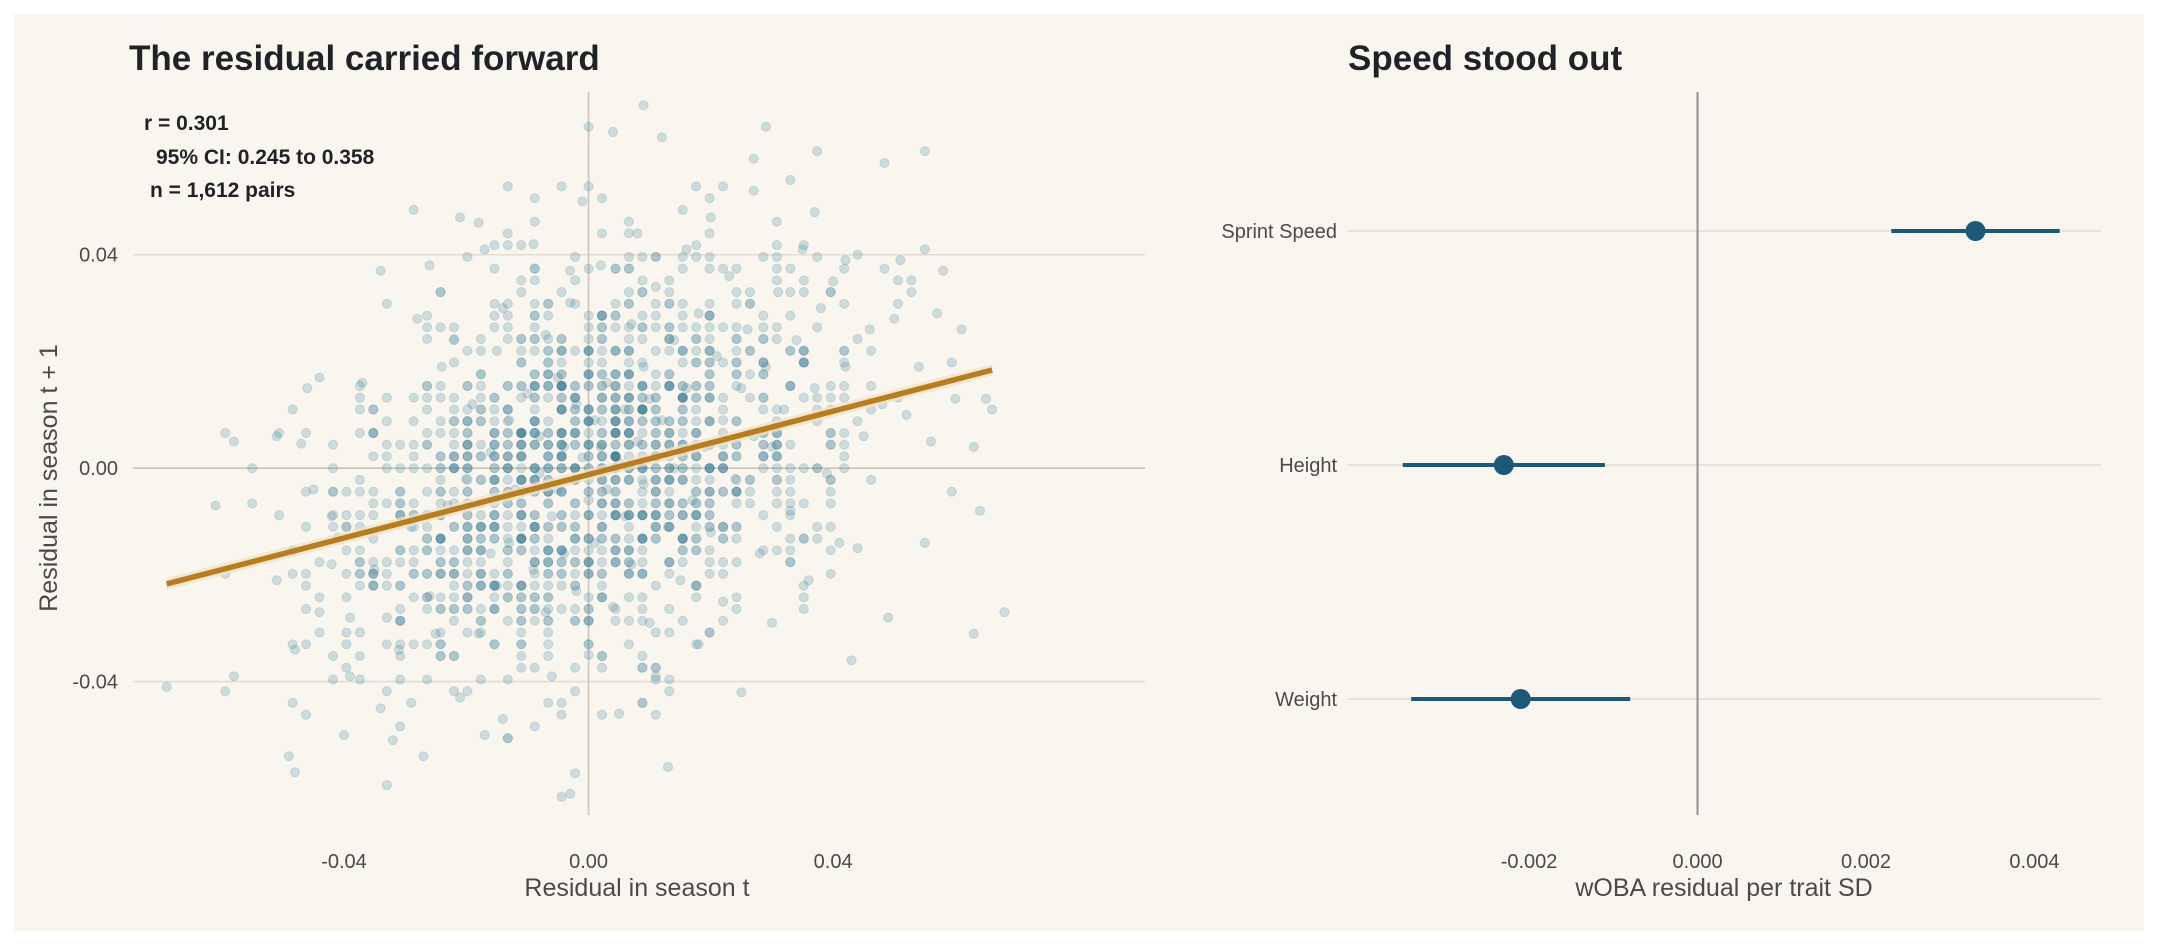 This screenshot has height=950, width=2160. Describe the element at coordinates (1520, 699) in the screenshot. I see `forest-estimate-point` at that location.